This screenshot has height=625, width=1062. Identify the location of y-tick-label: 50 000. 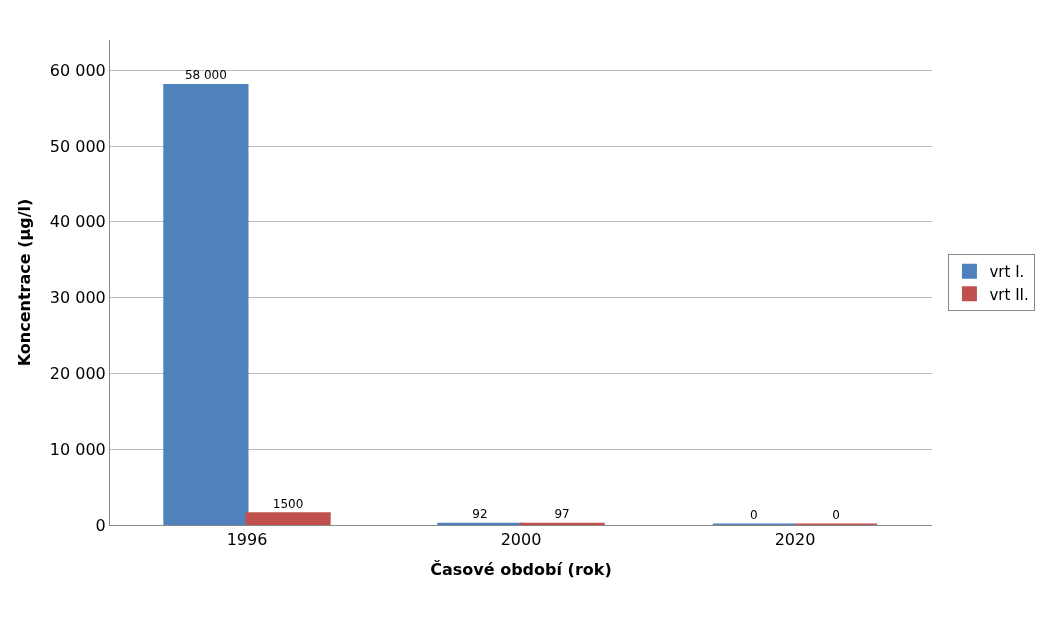
(77, 146).